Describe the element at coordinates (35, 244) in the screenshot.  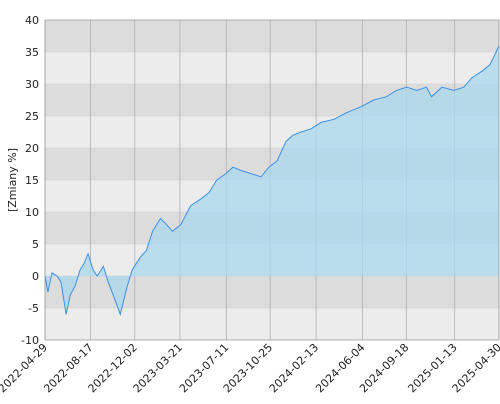
I see `y-tick-label: 5` at that location.